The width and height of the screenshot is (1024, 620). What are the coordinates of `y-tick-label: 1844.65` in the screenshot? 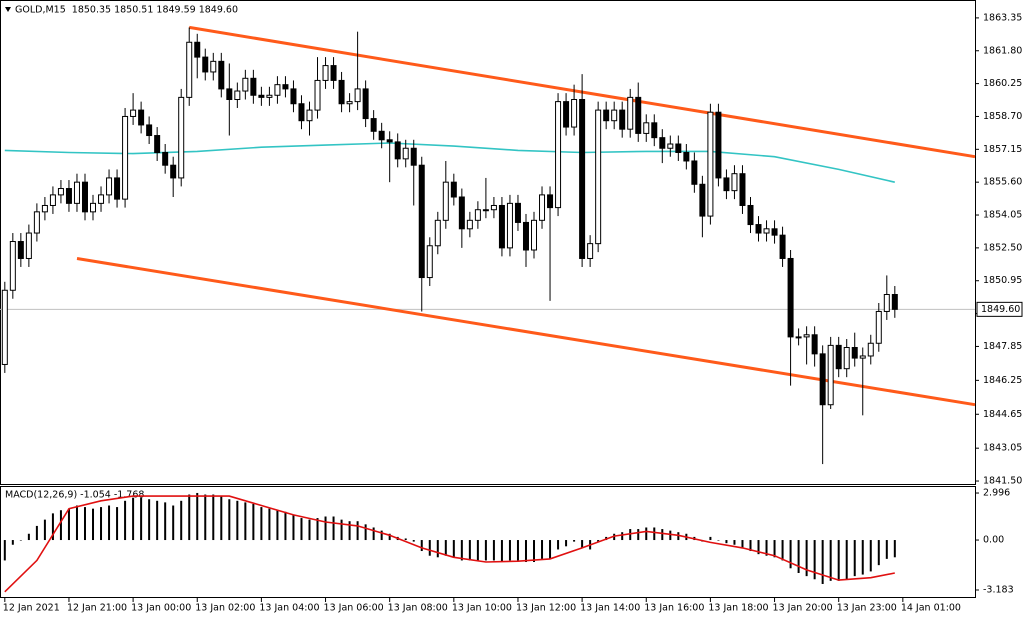 It's located at (1002, 414).